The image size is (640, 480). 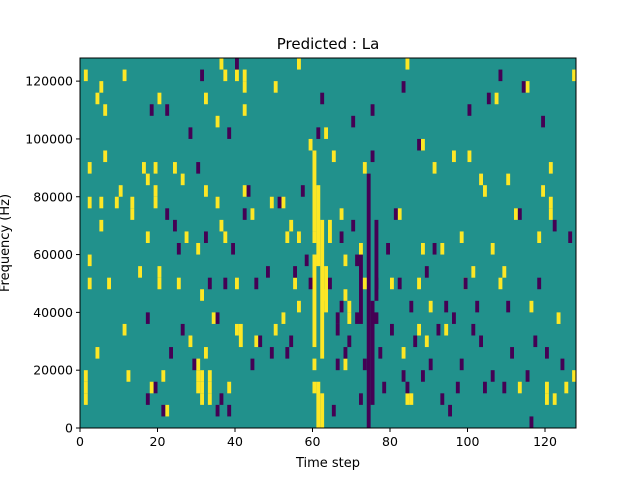 I want to click on y-tick-label: 60000, so click(x=53, y=254).